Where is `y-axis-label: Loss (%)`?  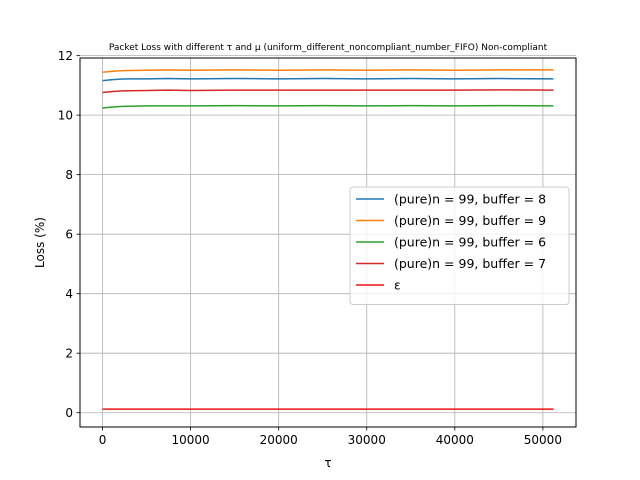
y-axis-label: Loss (%) is located at coordinates (40, 242).